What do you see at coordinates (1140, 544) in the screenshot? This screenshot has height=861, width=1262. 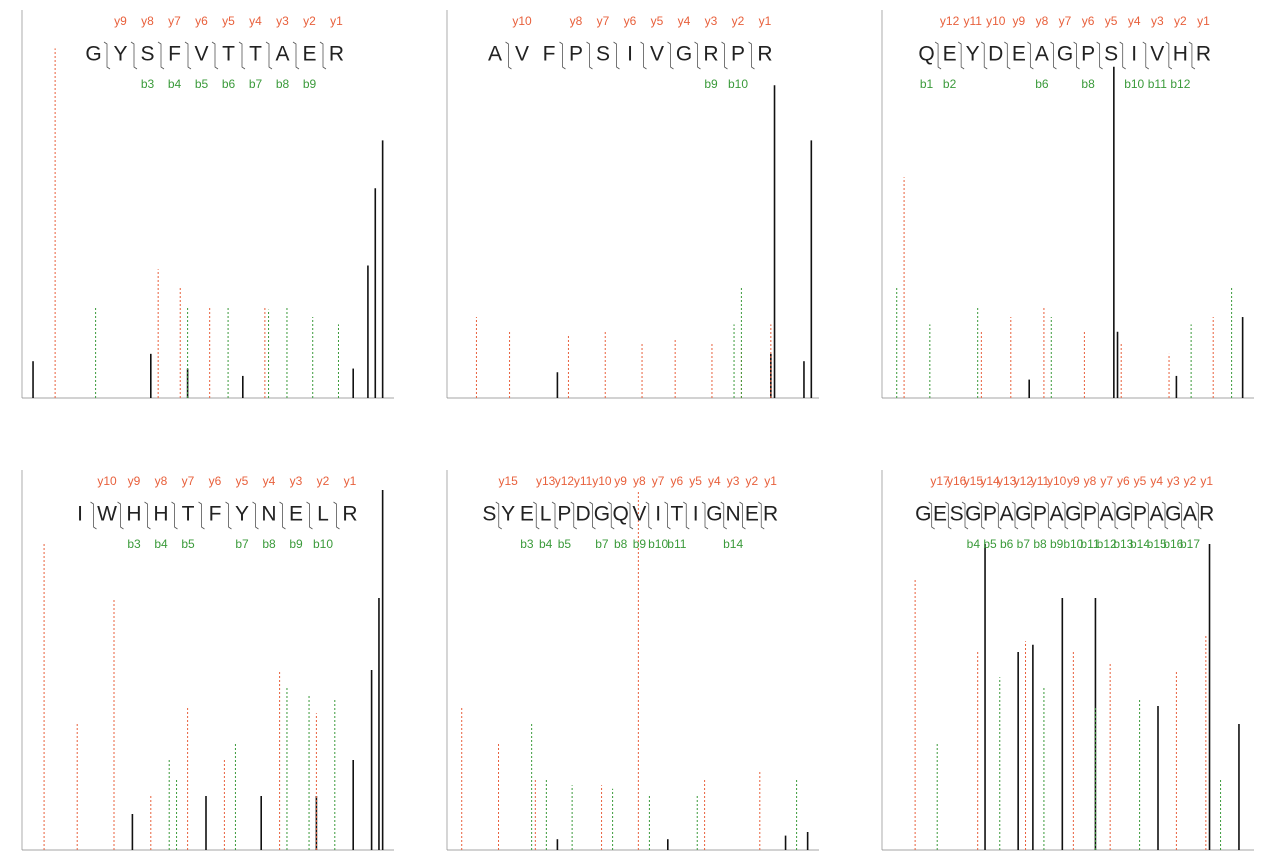 I see `b-ion-label: b14` at bounding box center [1140, 544].